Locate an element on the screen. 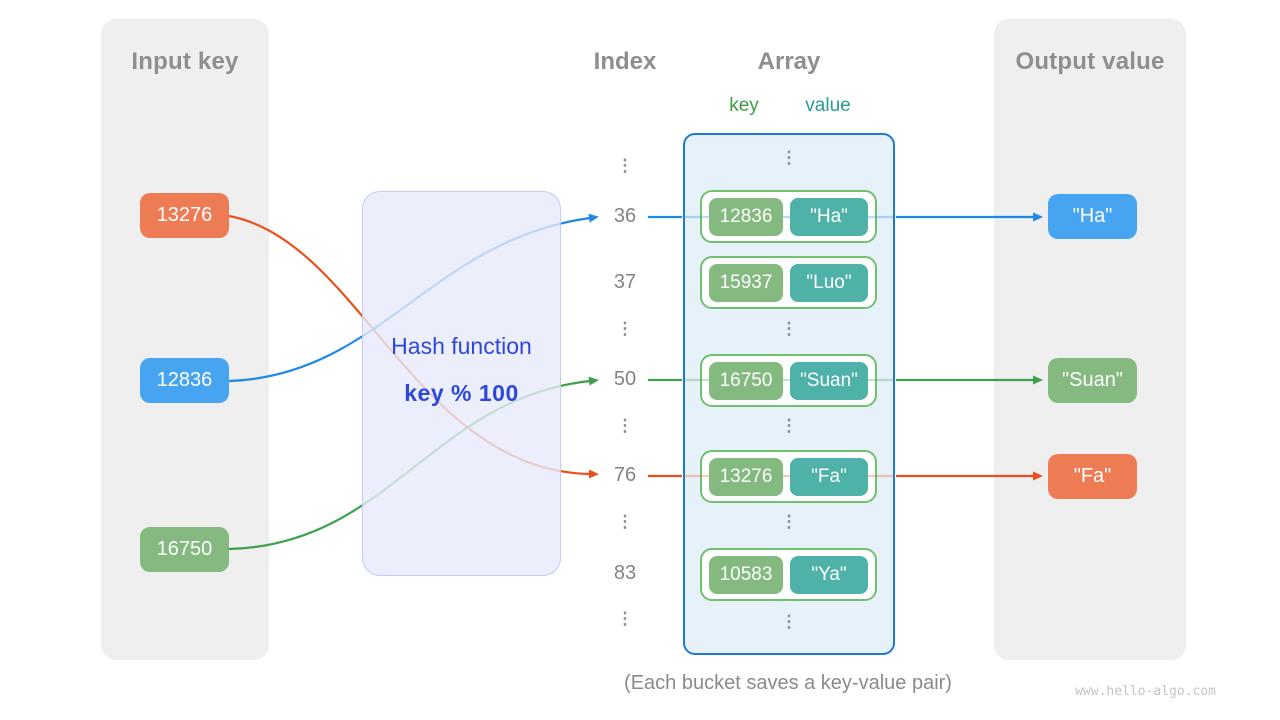  array-value-header: value is located at coordinates (828, 105).